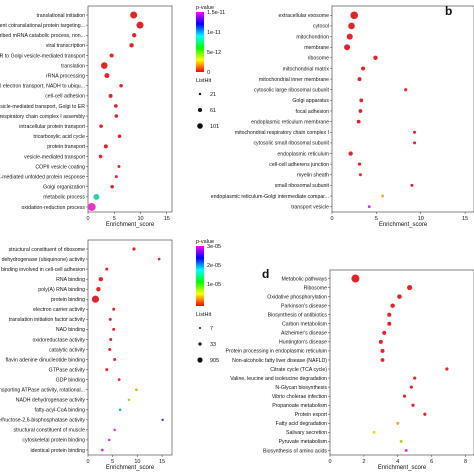 The width and height of the screenshot is (474, 474). What do you see at coordinates (49, 431) in the screenshot?
I see `y-tick-label: structural constituent of muscle` at bounding box center [49, 431].